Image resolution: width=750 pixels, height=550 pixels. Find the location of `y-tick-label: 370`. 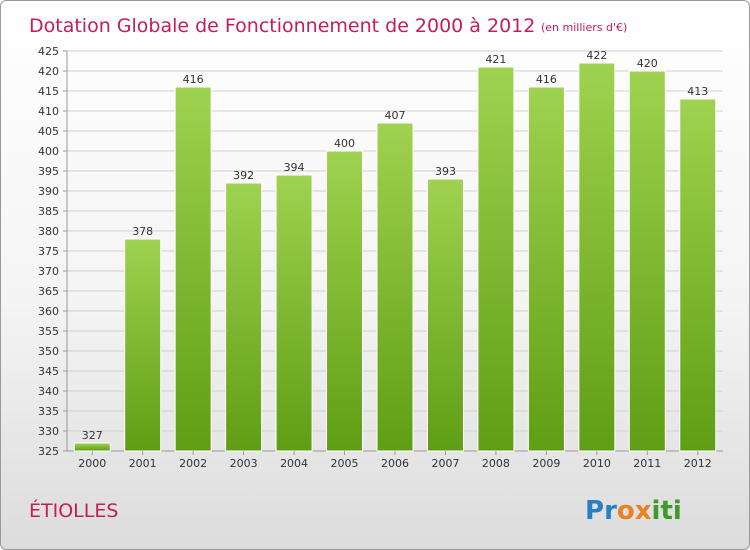

y-tick-label: 370 is located at coordinates (48, 271).